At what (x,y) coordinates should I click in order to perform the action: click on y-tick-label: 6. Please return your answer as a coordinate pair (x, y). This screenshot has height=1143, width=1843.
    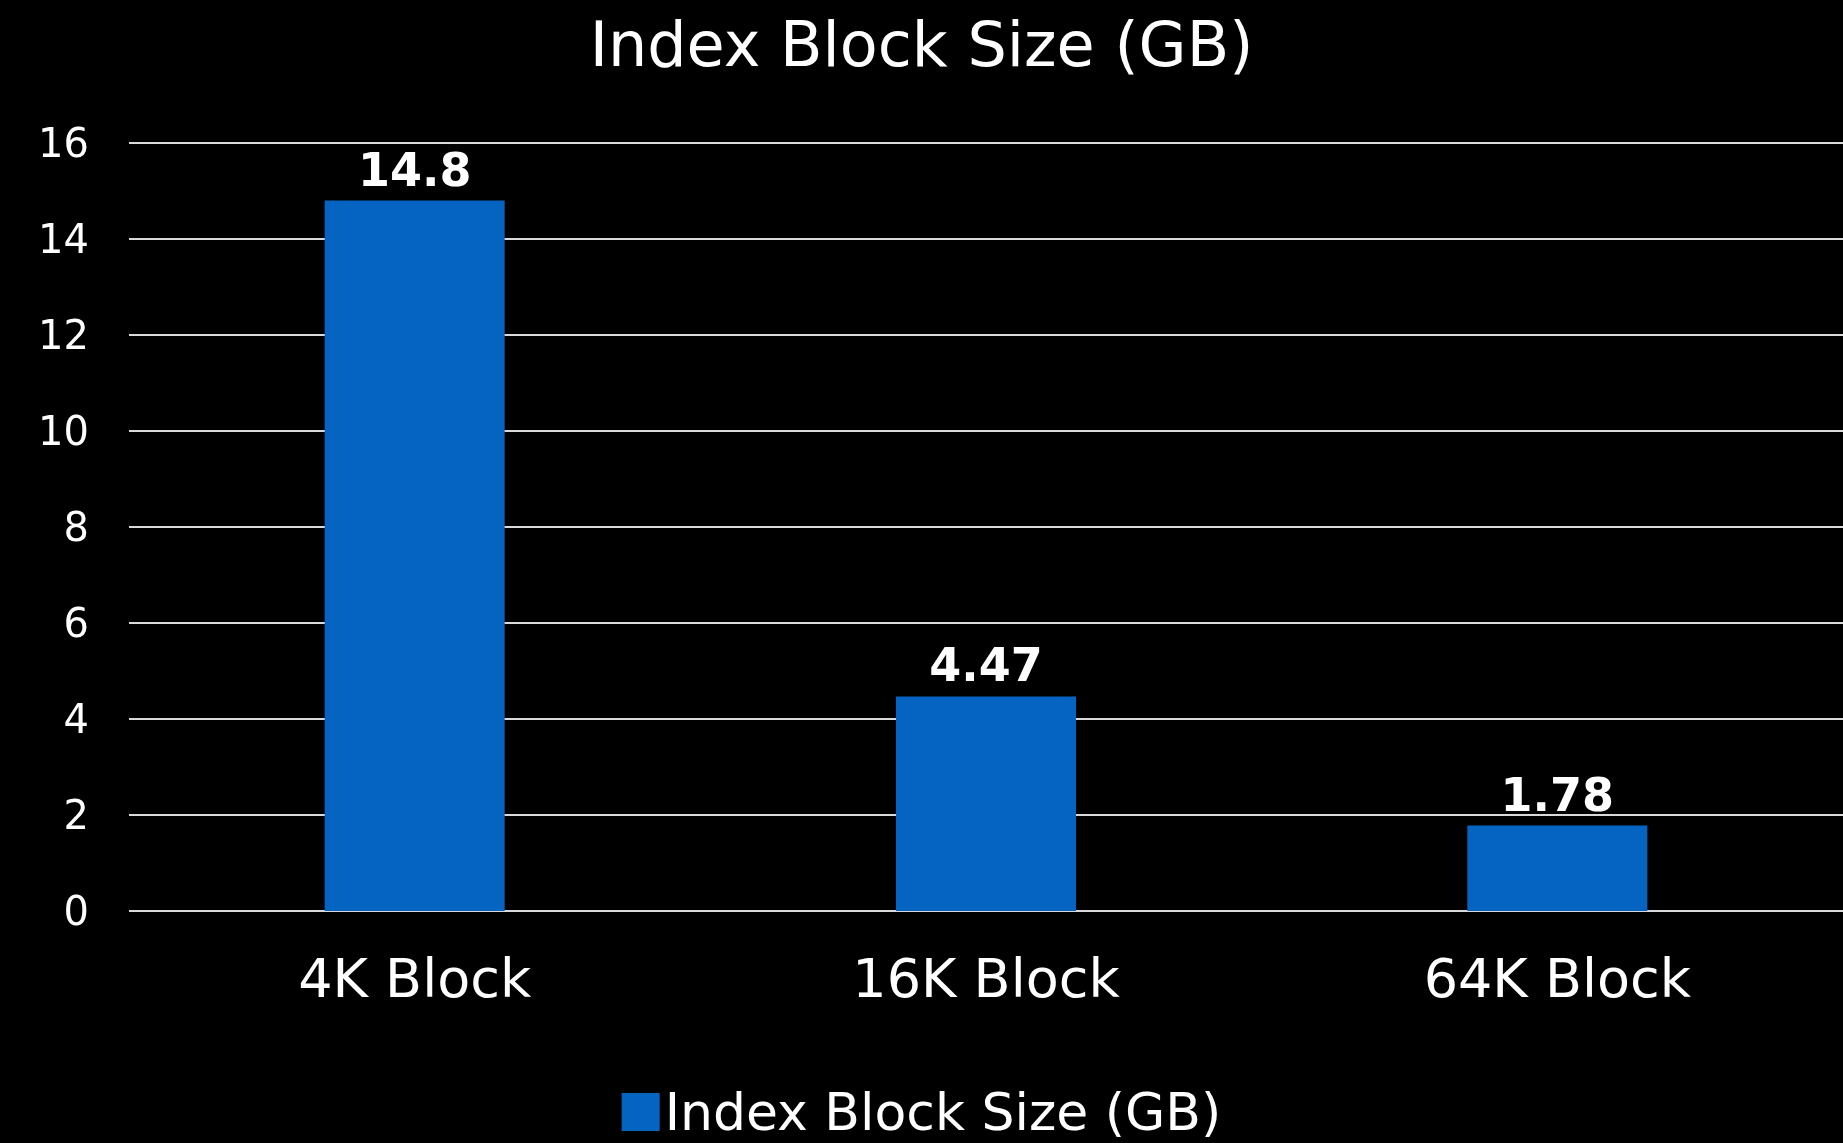
    Looking at the image, I should click on (76, 623).